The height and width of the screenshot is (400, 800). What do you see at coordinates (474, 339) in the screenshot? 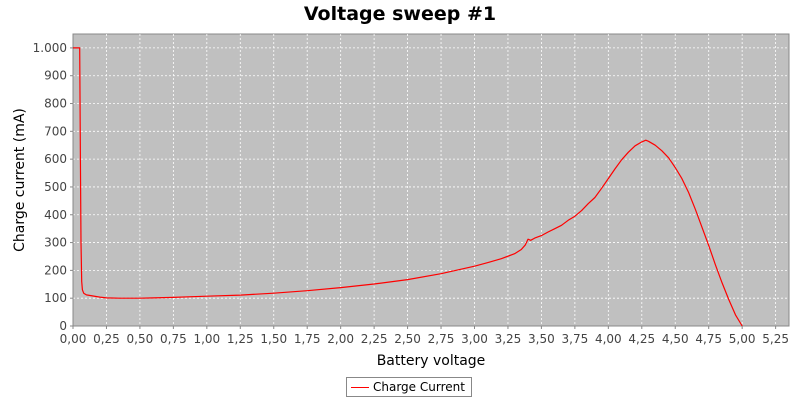
I see `x-tick-label: 3,00` at bounding box center [474, 339].